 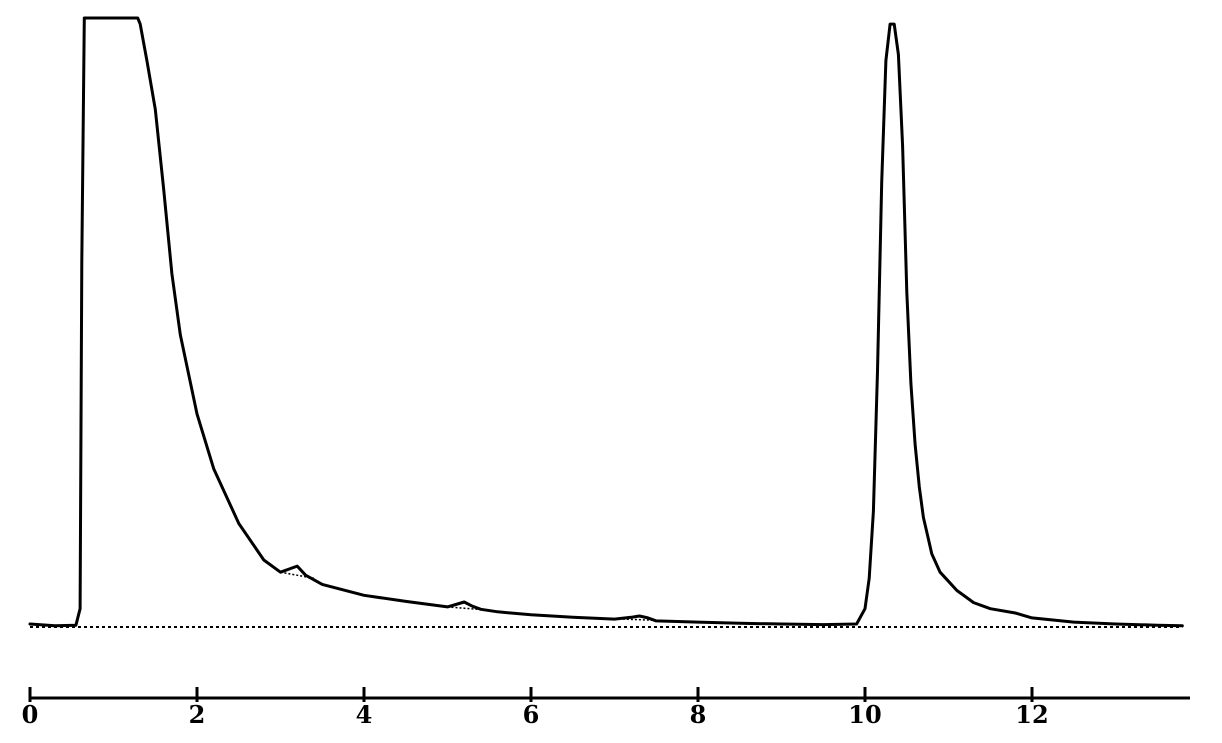 I want to click on x-tick-label: 10, so click(x=864, y=714).